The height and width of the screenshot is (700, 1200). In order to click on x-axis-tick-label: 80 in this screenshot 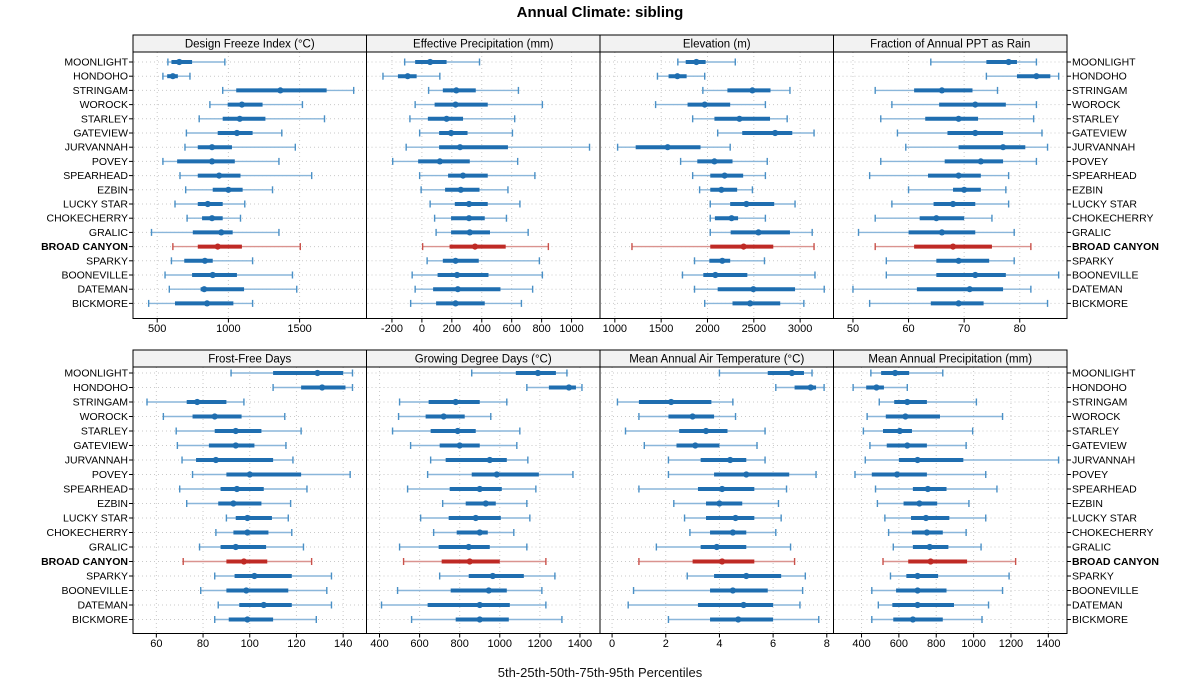, I will do `click(203, 644)`.